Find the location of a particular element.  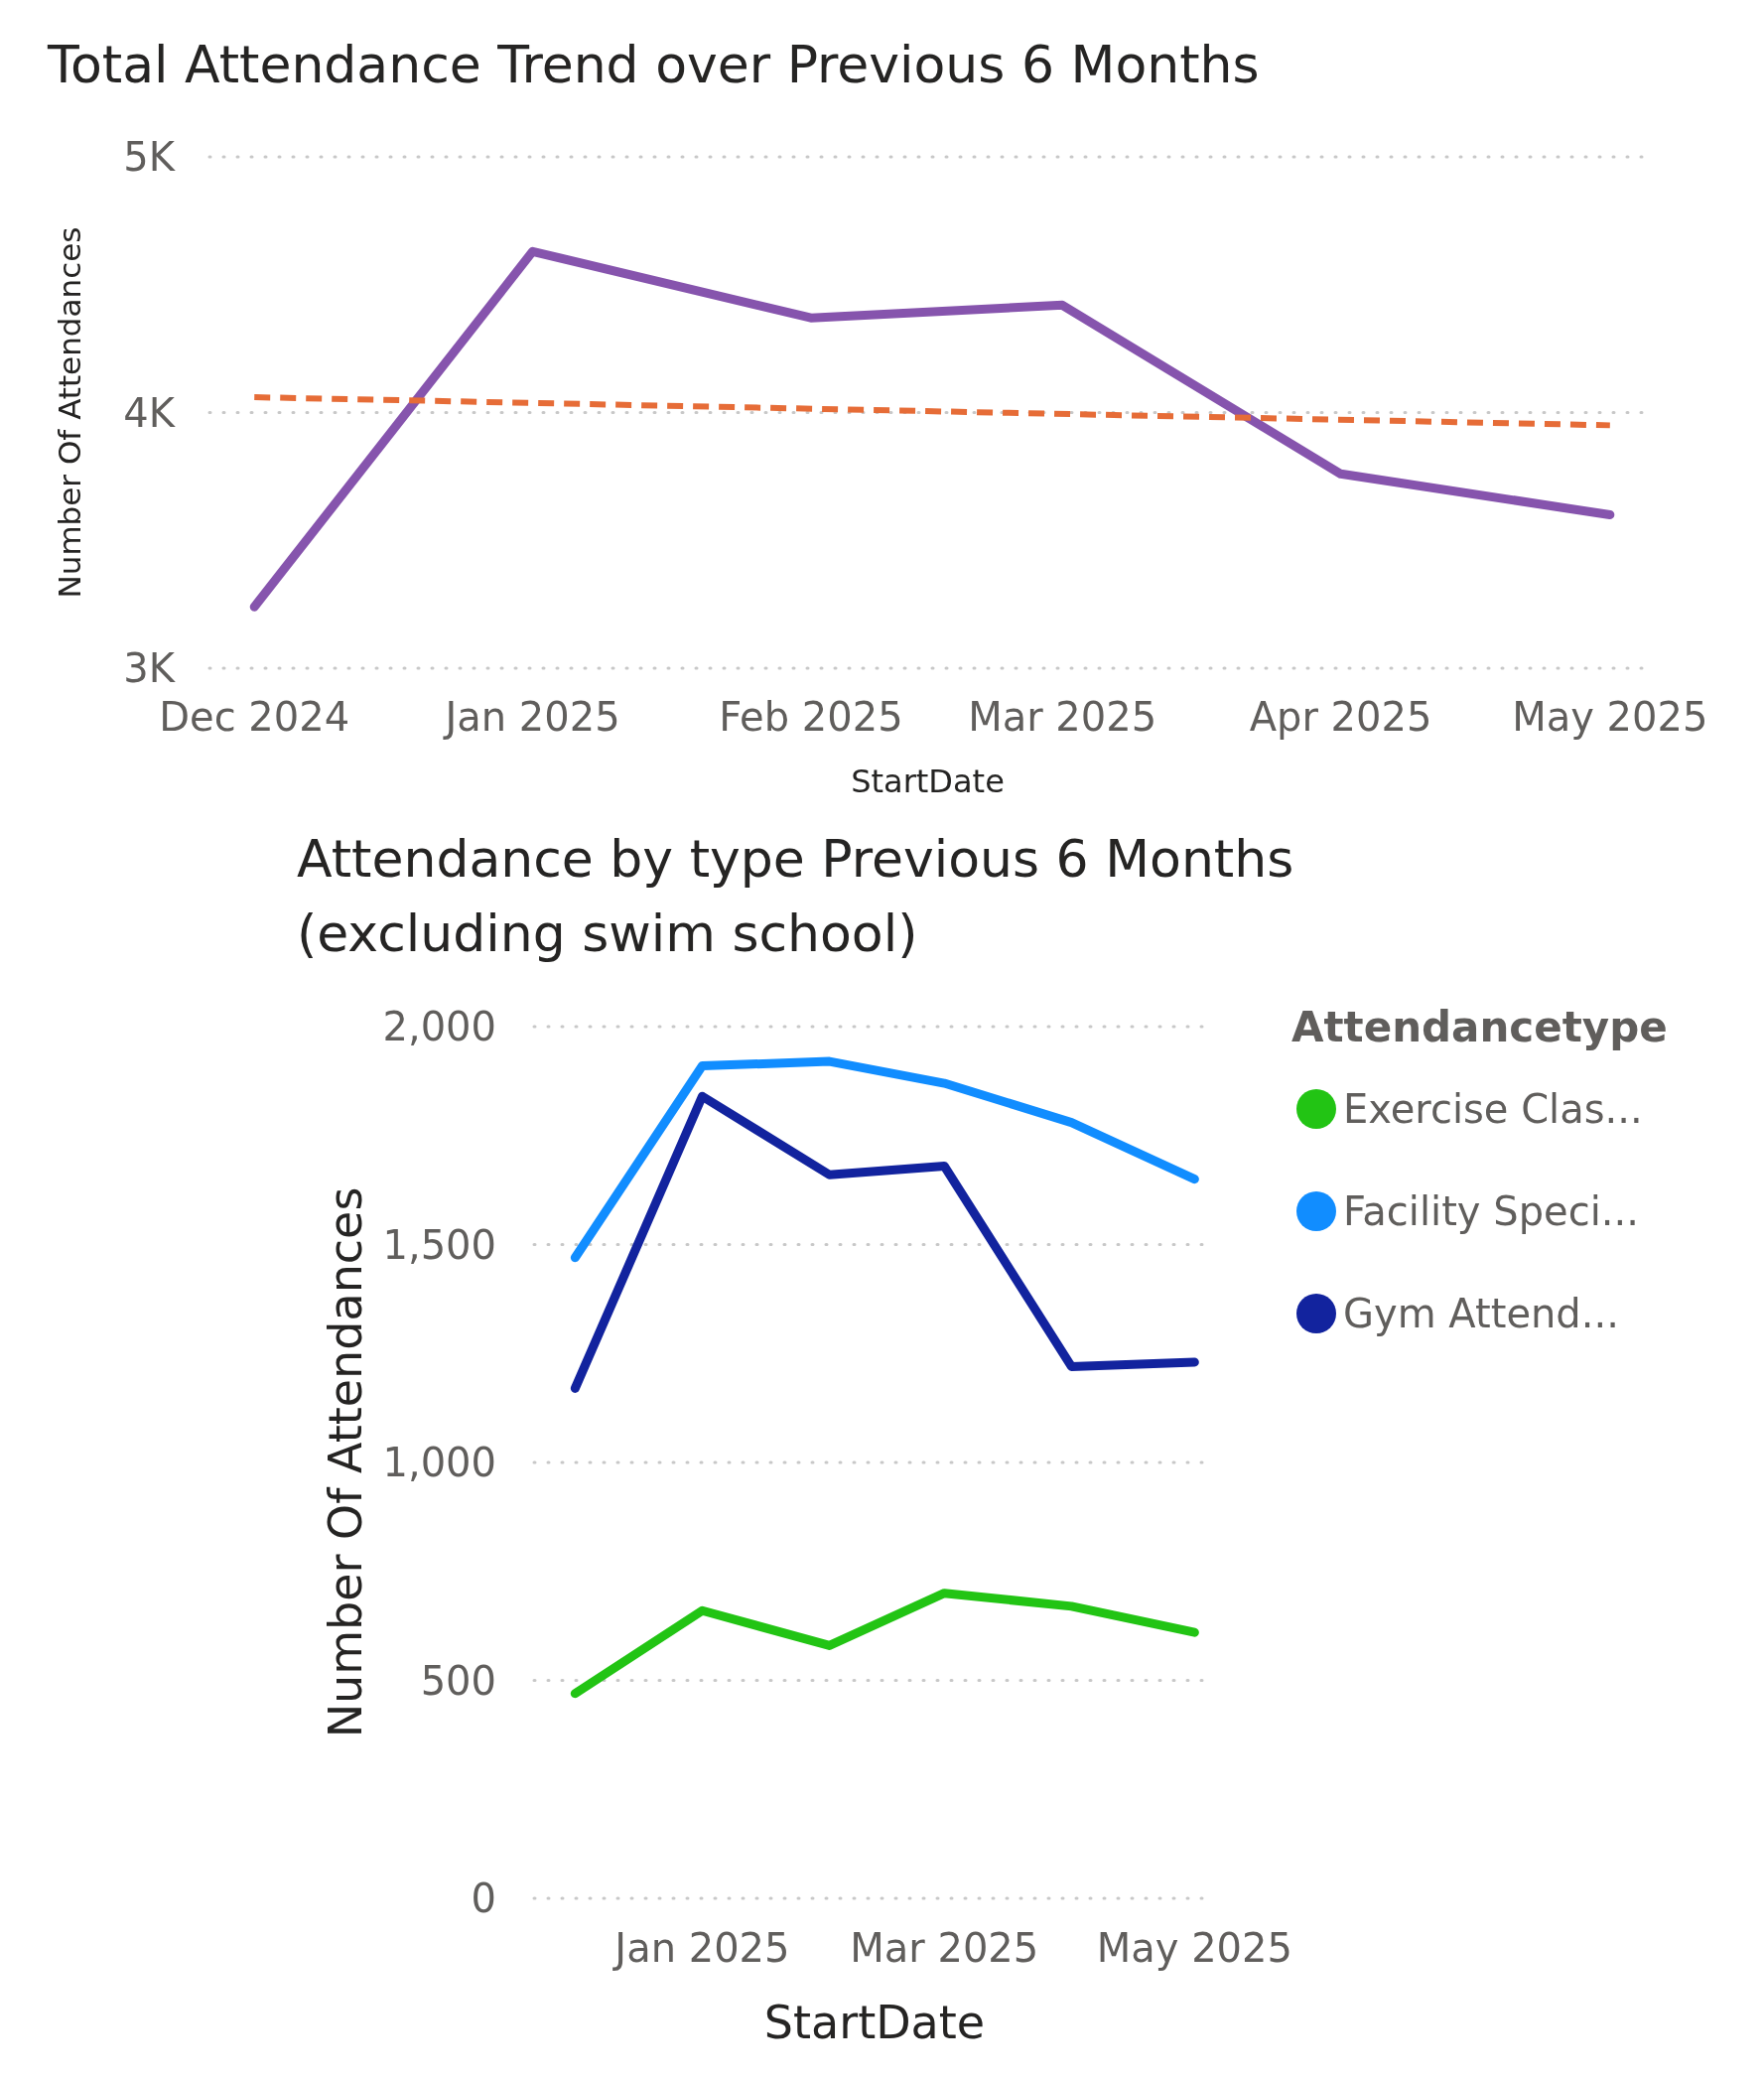

y-tick-label: 5K is located at coordinates (150, 157).